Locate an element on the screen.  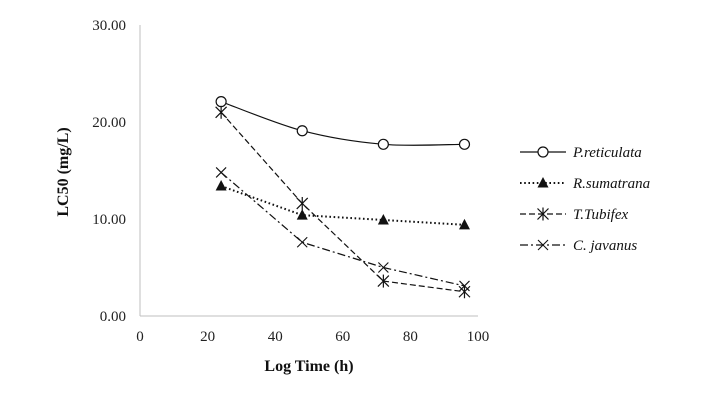
x-tick-label: 0 is located at coordinates (140, 337).